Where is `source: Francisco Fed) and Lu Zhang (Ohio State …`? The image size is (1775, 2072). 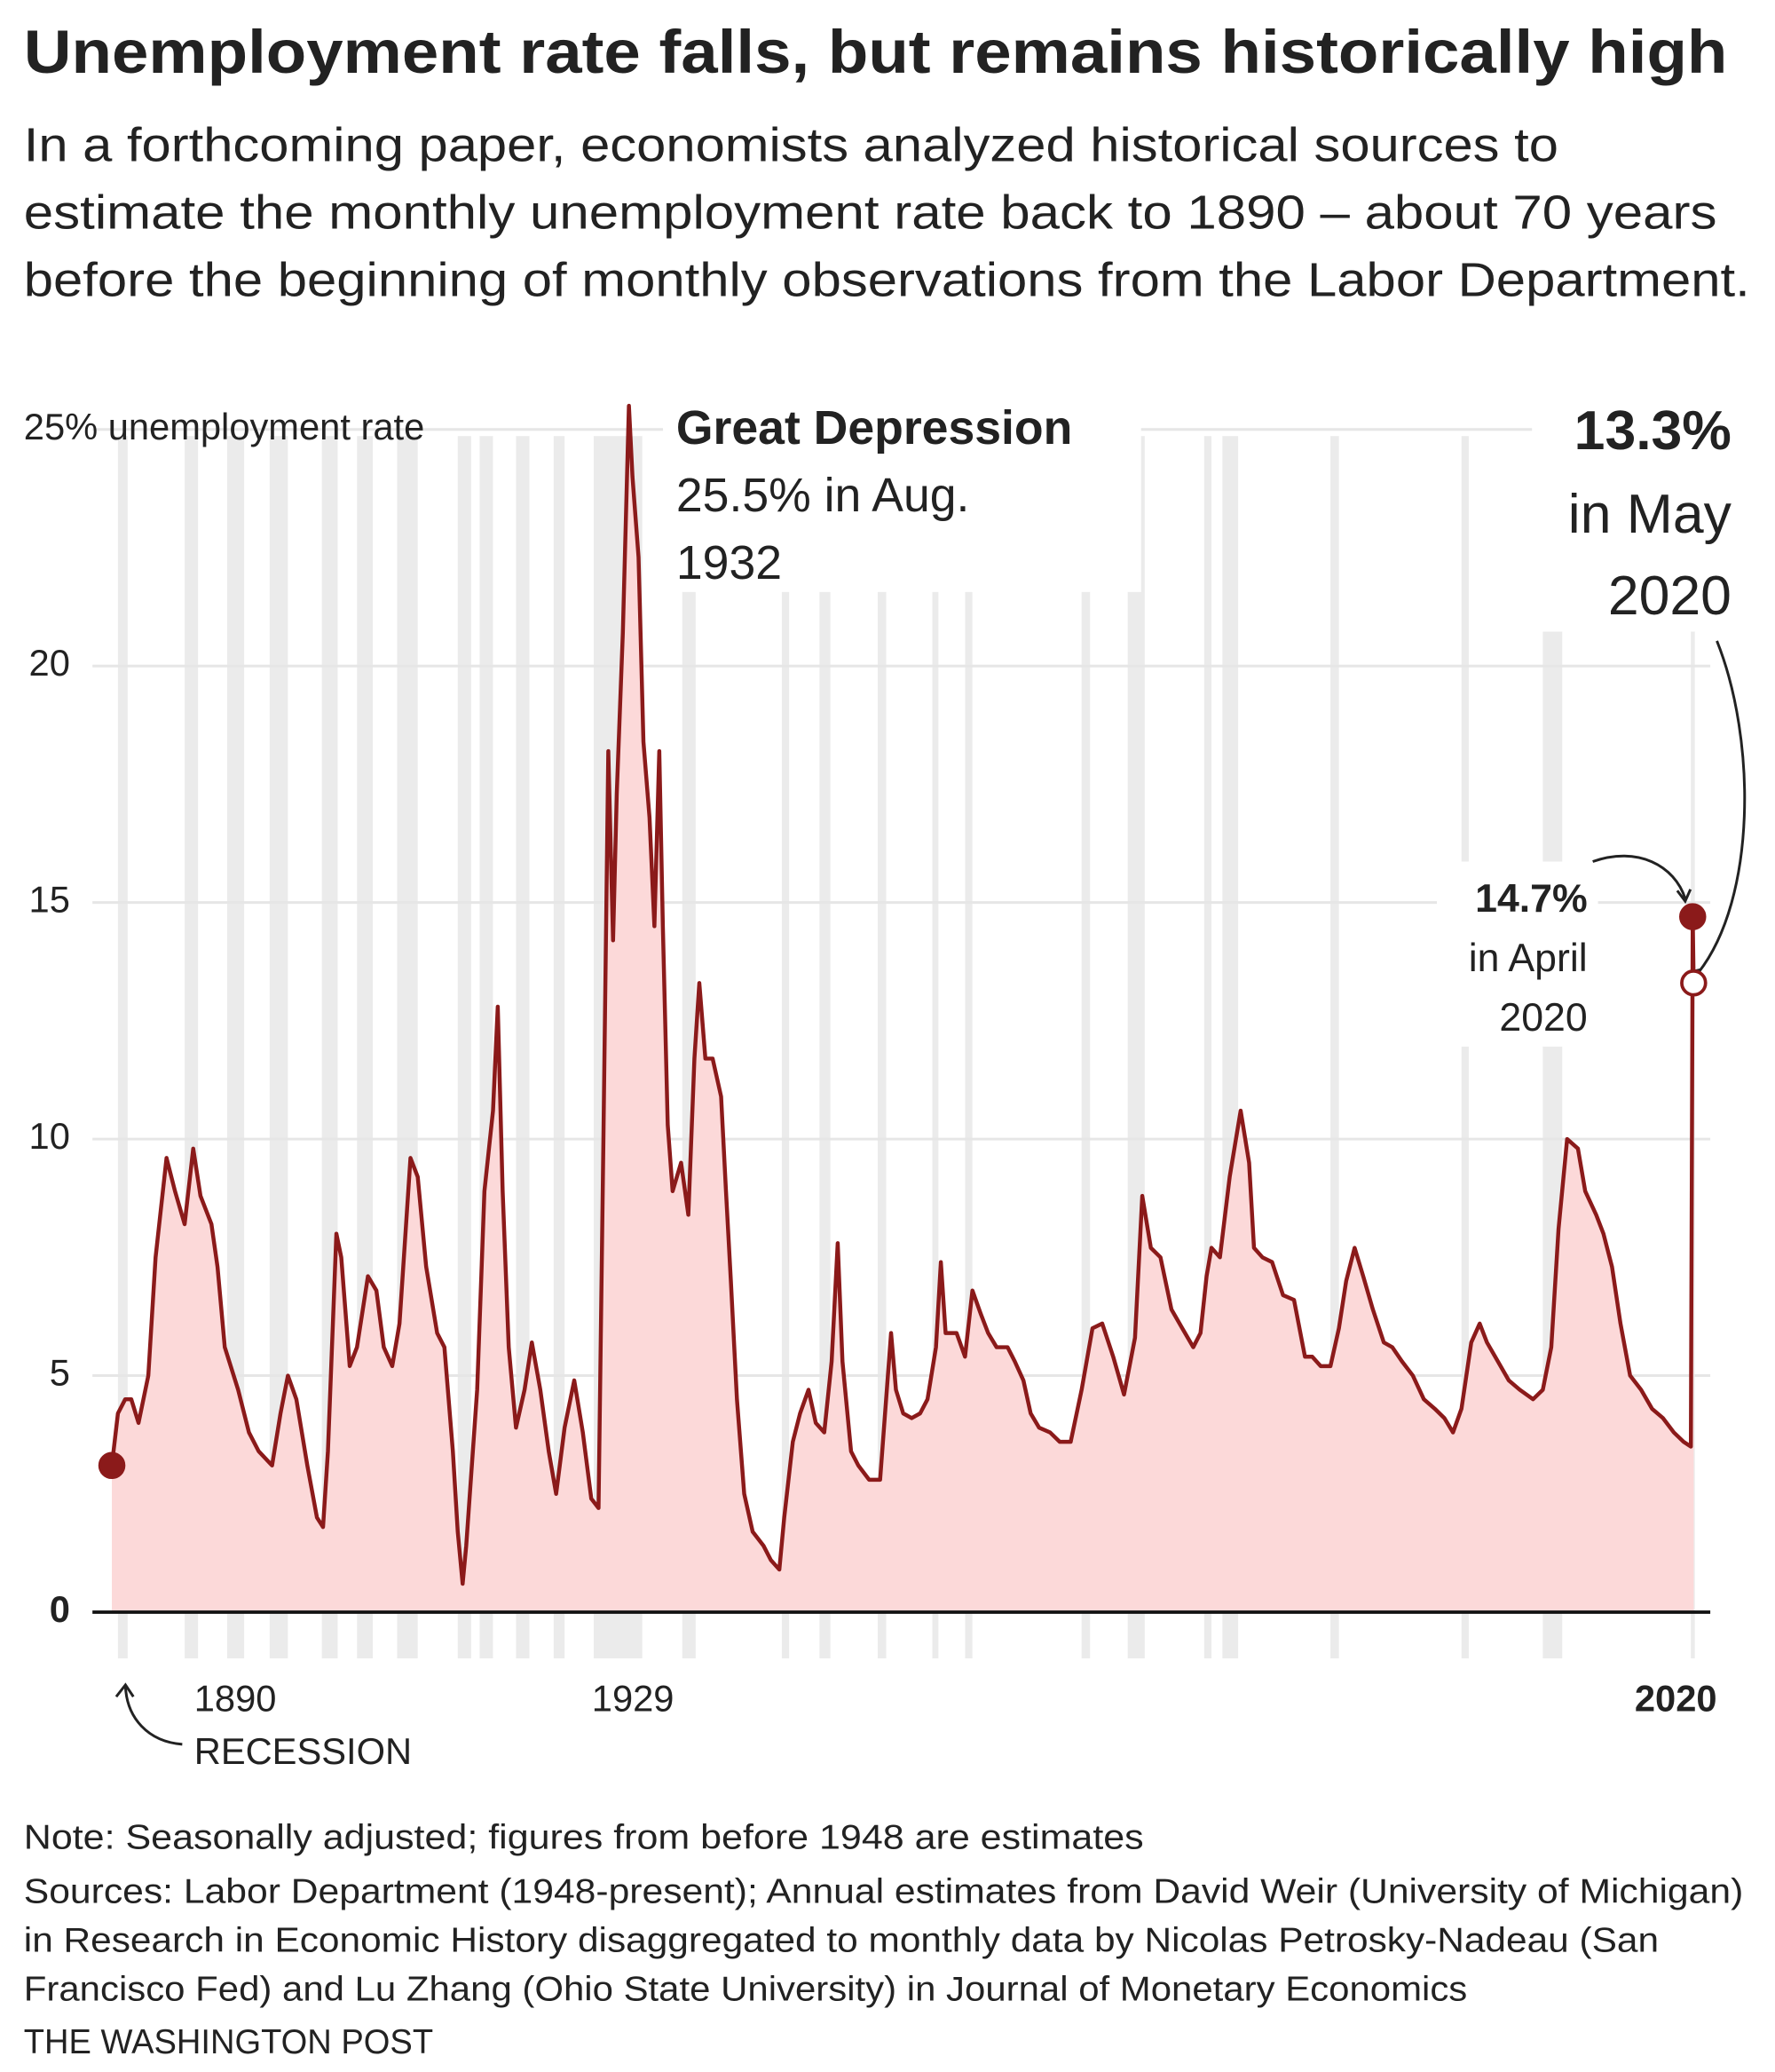 source: Francisco Fed) and Lu Zhang (Ohio State … is located at coordinates (745, 1990).